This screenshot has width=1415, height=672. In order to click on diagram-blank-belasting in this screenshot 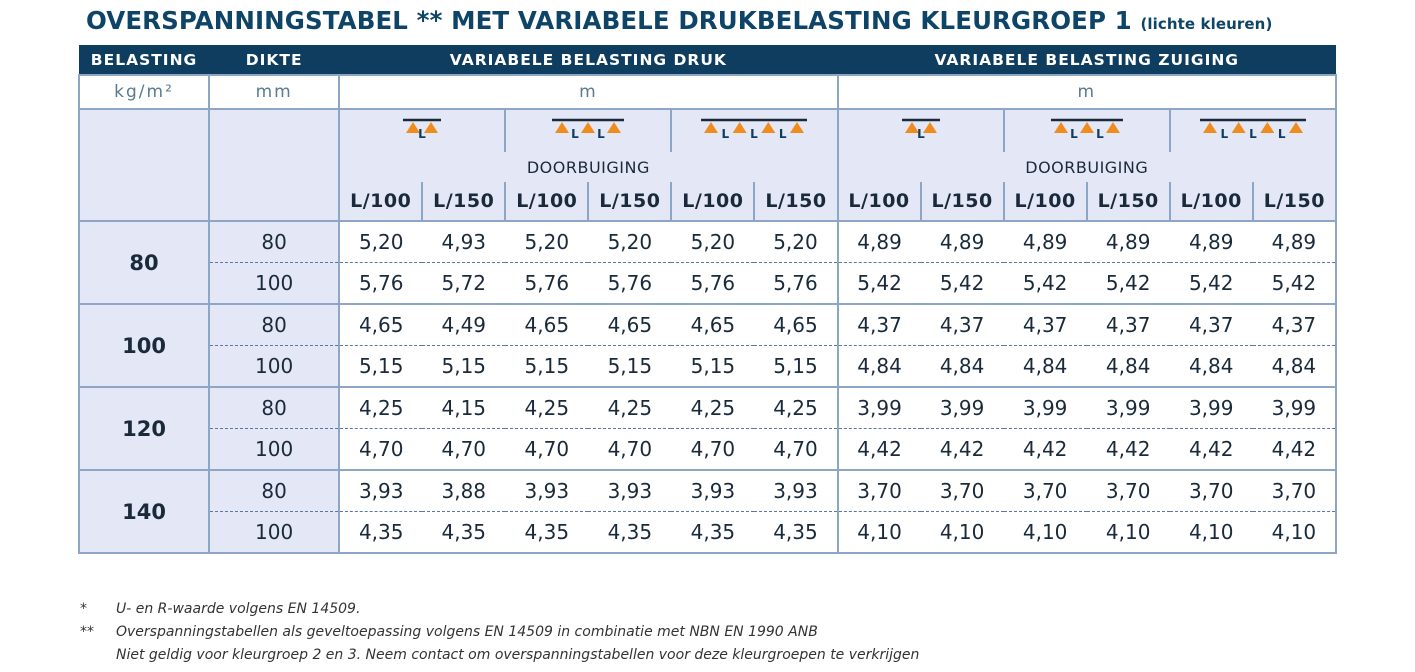, I will do `click(144, 165)`.